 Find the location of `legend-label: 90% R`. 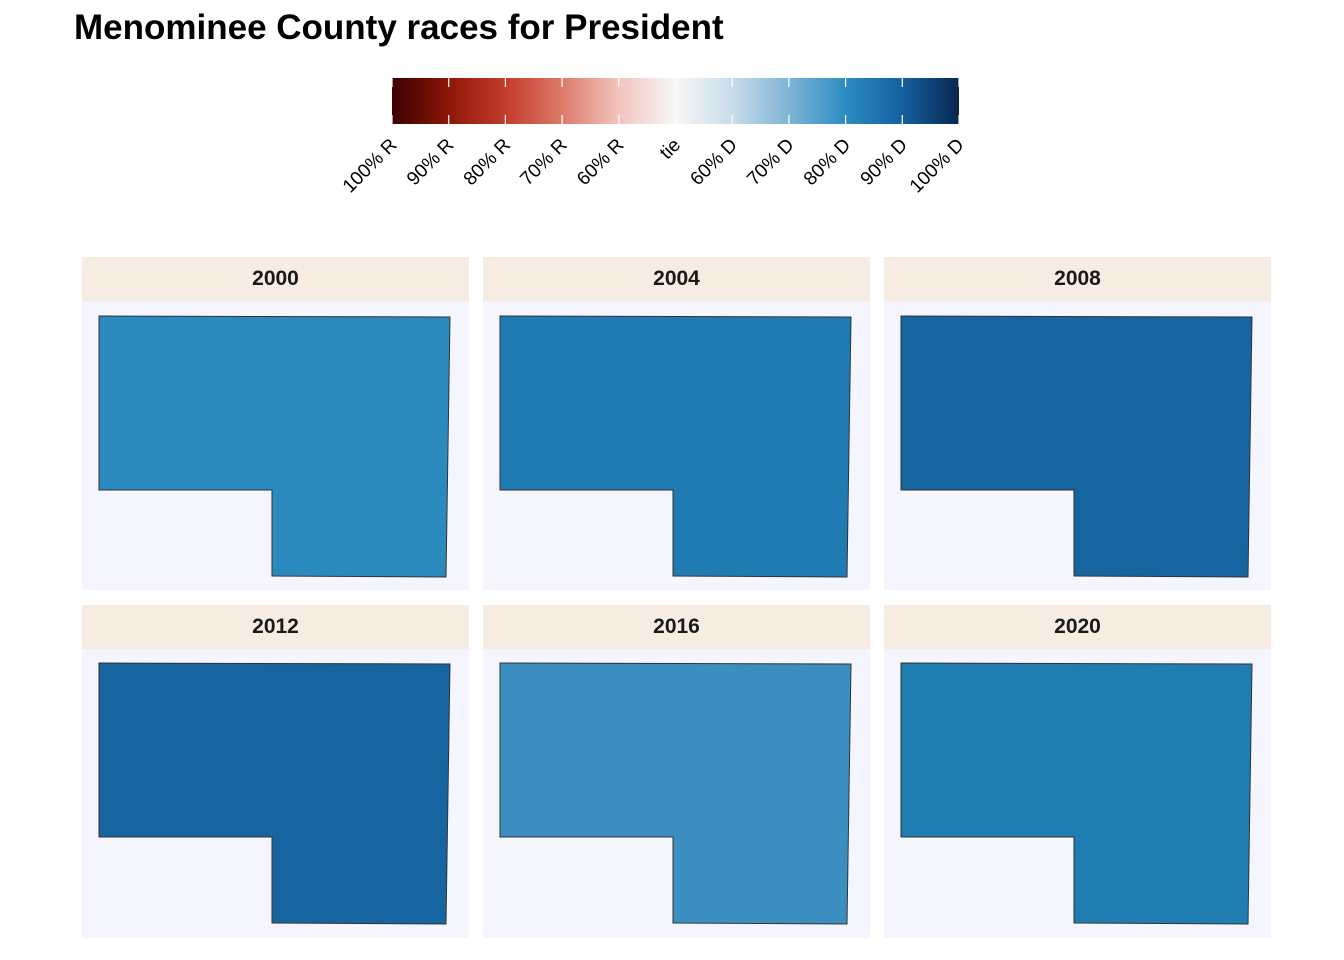

legend-label: 90% R is located at coordinates (430, 162).